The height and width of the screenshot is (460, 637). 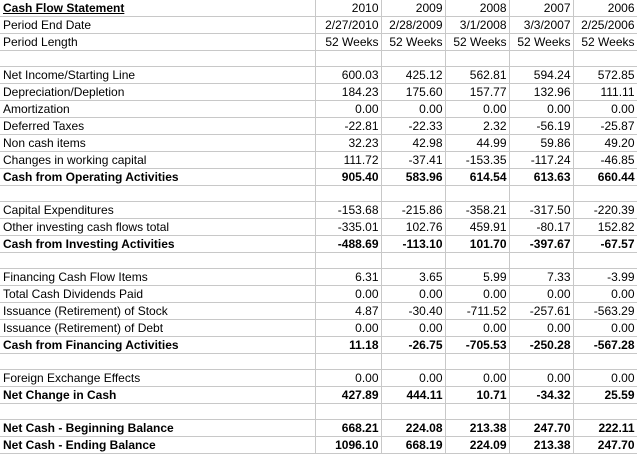 What do you see at coordinates (348, 345) in the screenshot?
I see `value-cell: 11.18` at bounding box center [348, 345].